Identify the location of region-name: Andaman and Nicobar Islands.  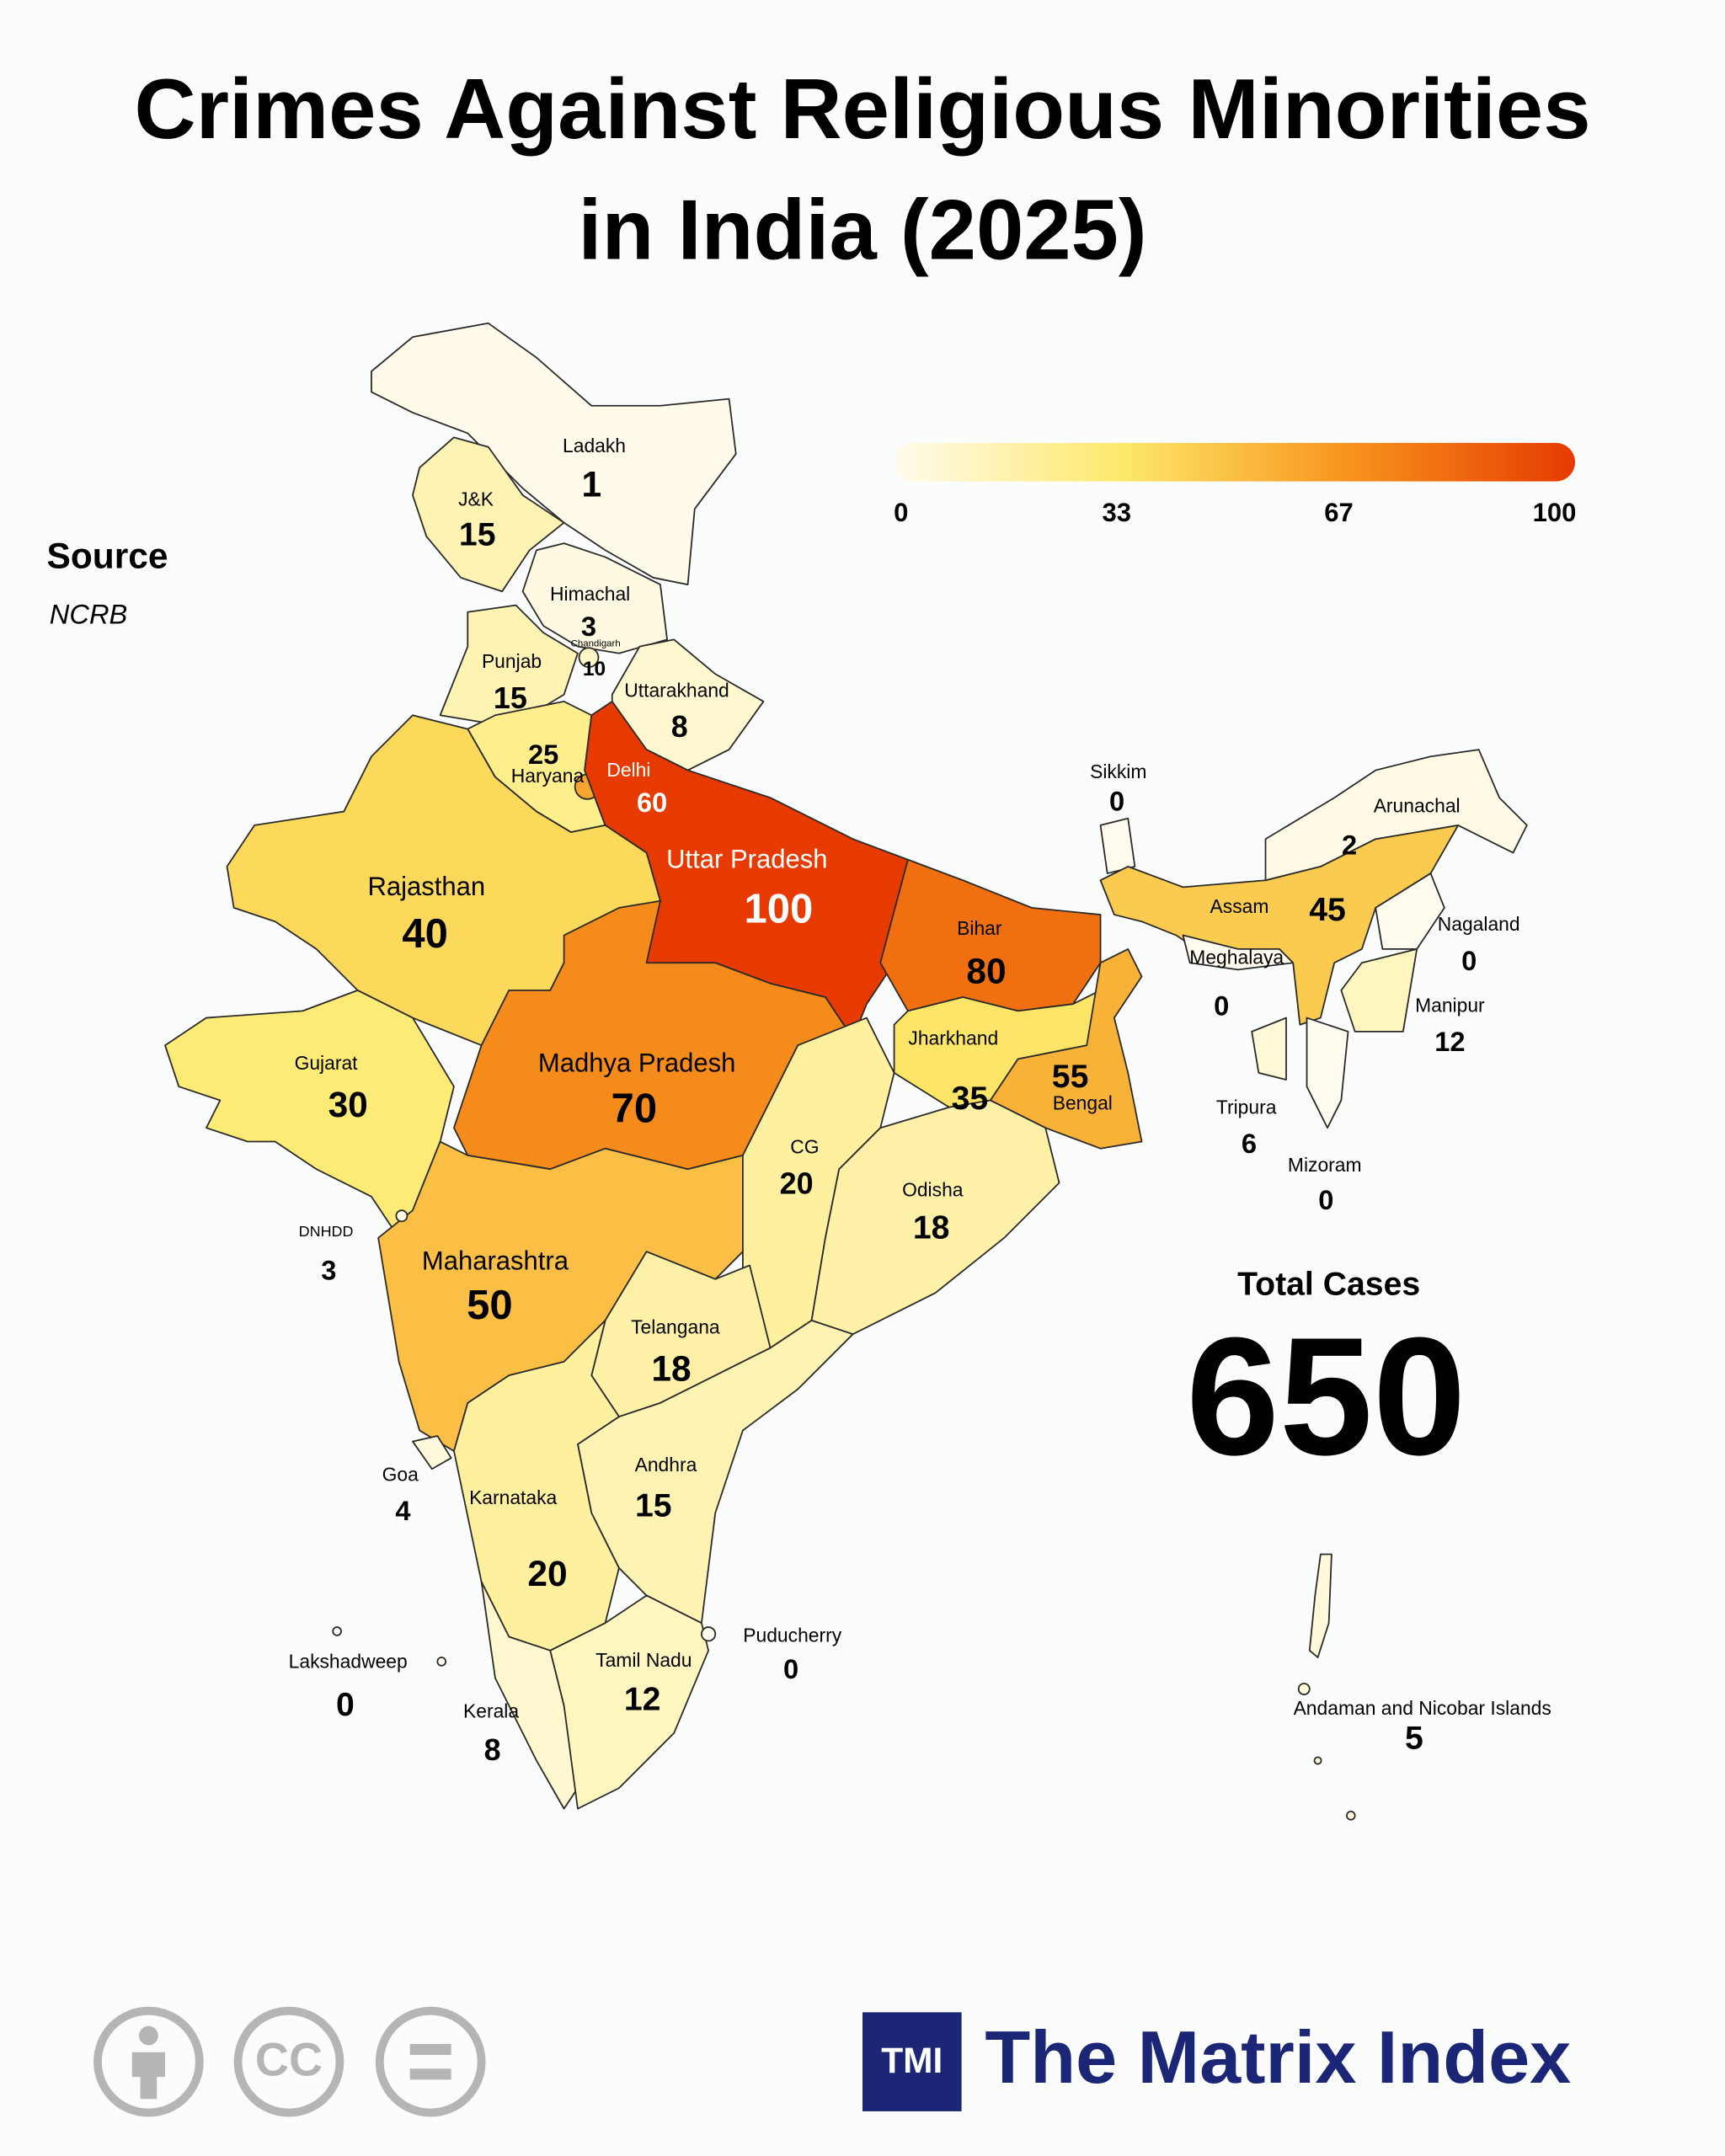
(1422, 1708).